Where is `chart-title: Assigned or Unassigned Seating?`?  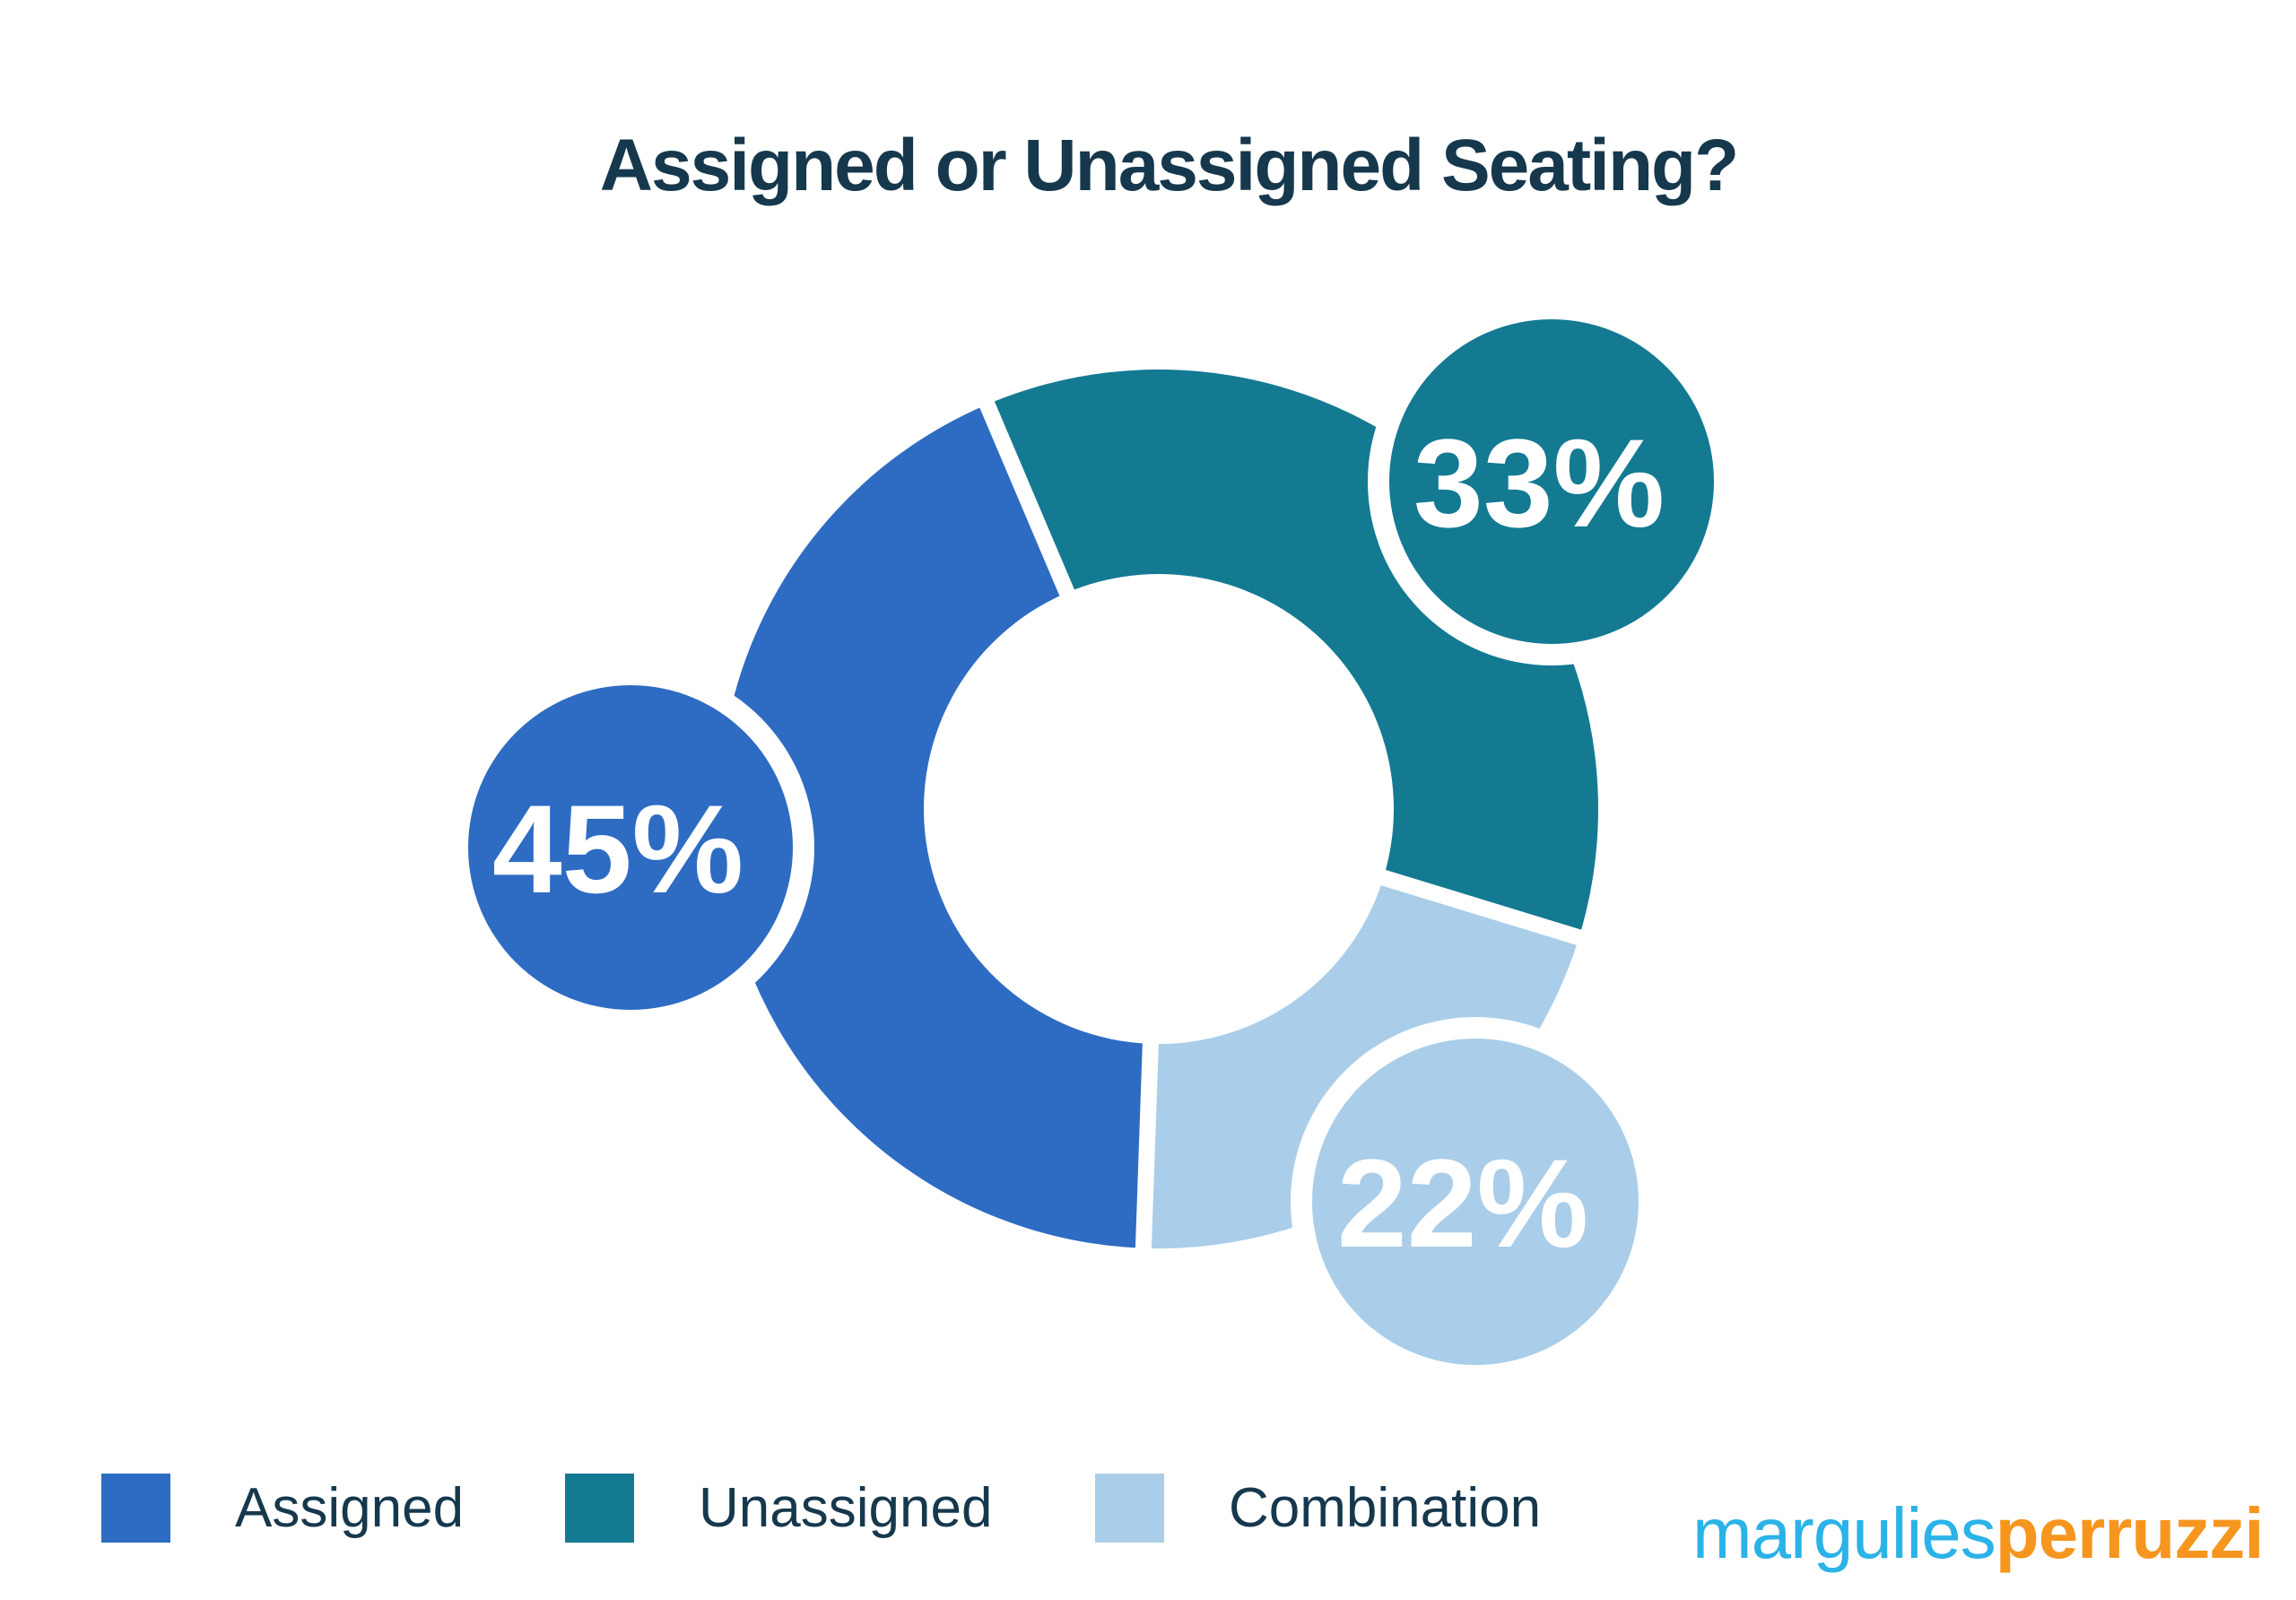
chart-title: Assigned or Unassigned Seating? is located at coordinates (1169, 165).